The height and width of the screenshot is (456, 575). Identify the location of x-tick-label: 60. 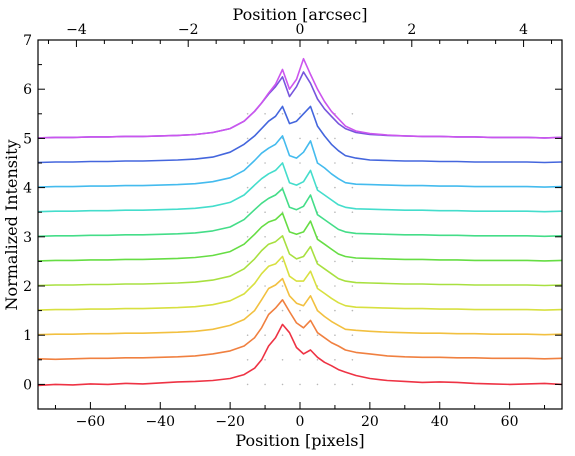
(510, 422).